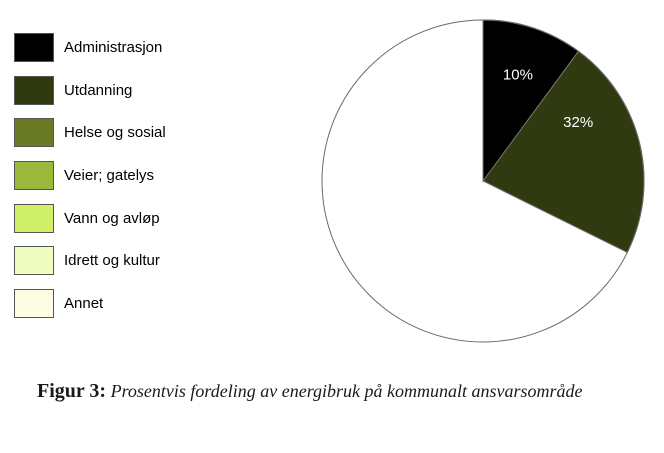 Image resolution: width=664 pixels, height=453 pixels. Describe the element at coordinates (109, 175) in the screenshot. I see `legend-label-veier-gatelys: Veier; gatelys` at that location.